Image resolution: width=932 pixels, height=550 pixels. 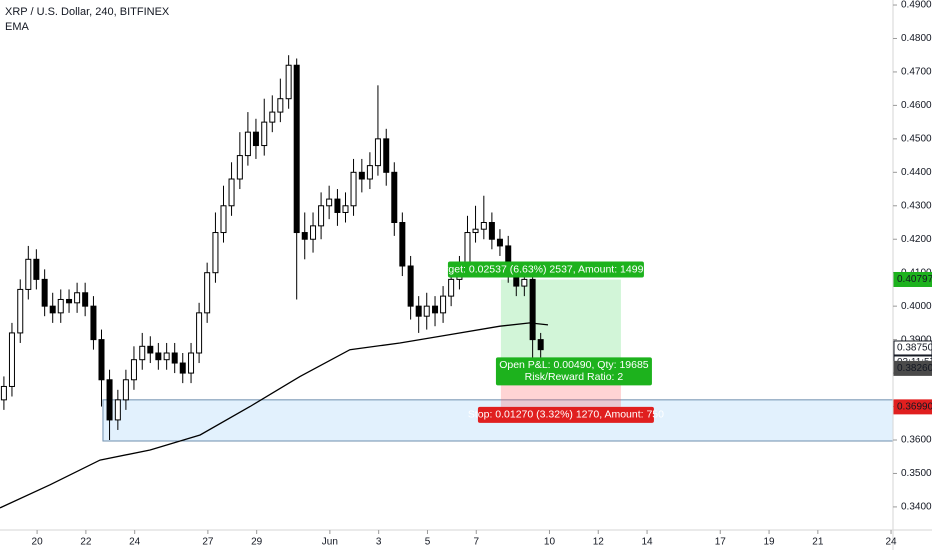 I want to click on target-price-bg, so click(x=912, y=279).